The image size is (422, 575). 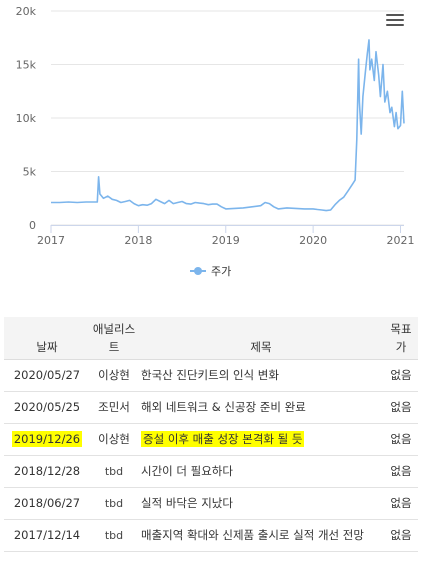 I want to click on table-row: 2018/06/27 tbd 실적 바닥은 지났다 없음, so click(x=211, y=503).